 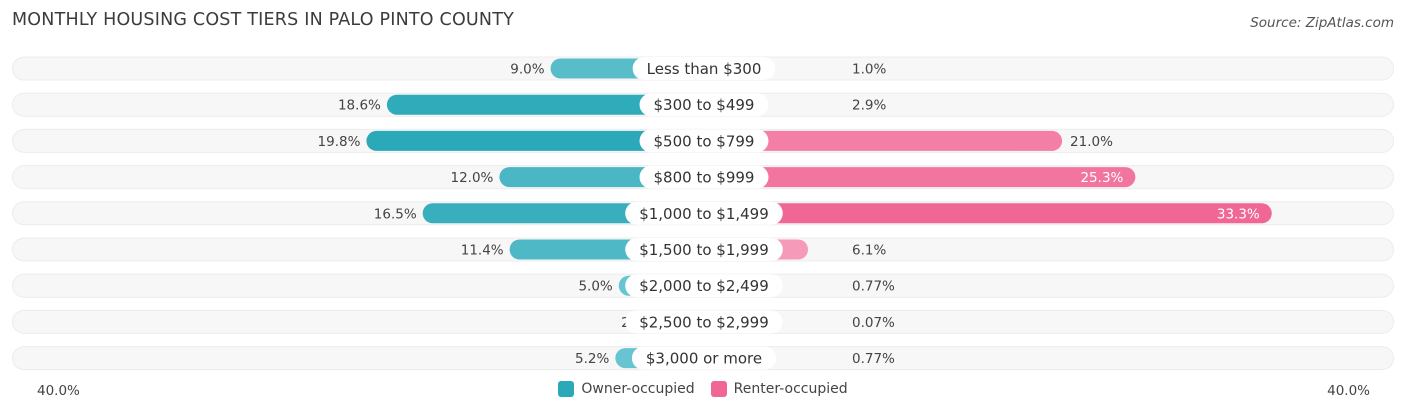 I want to click on category-label: $800 to $999, so click(x=704, y=178).